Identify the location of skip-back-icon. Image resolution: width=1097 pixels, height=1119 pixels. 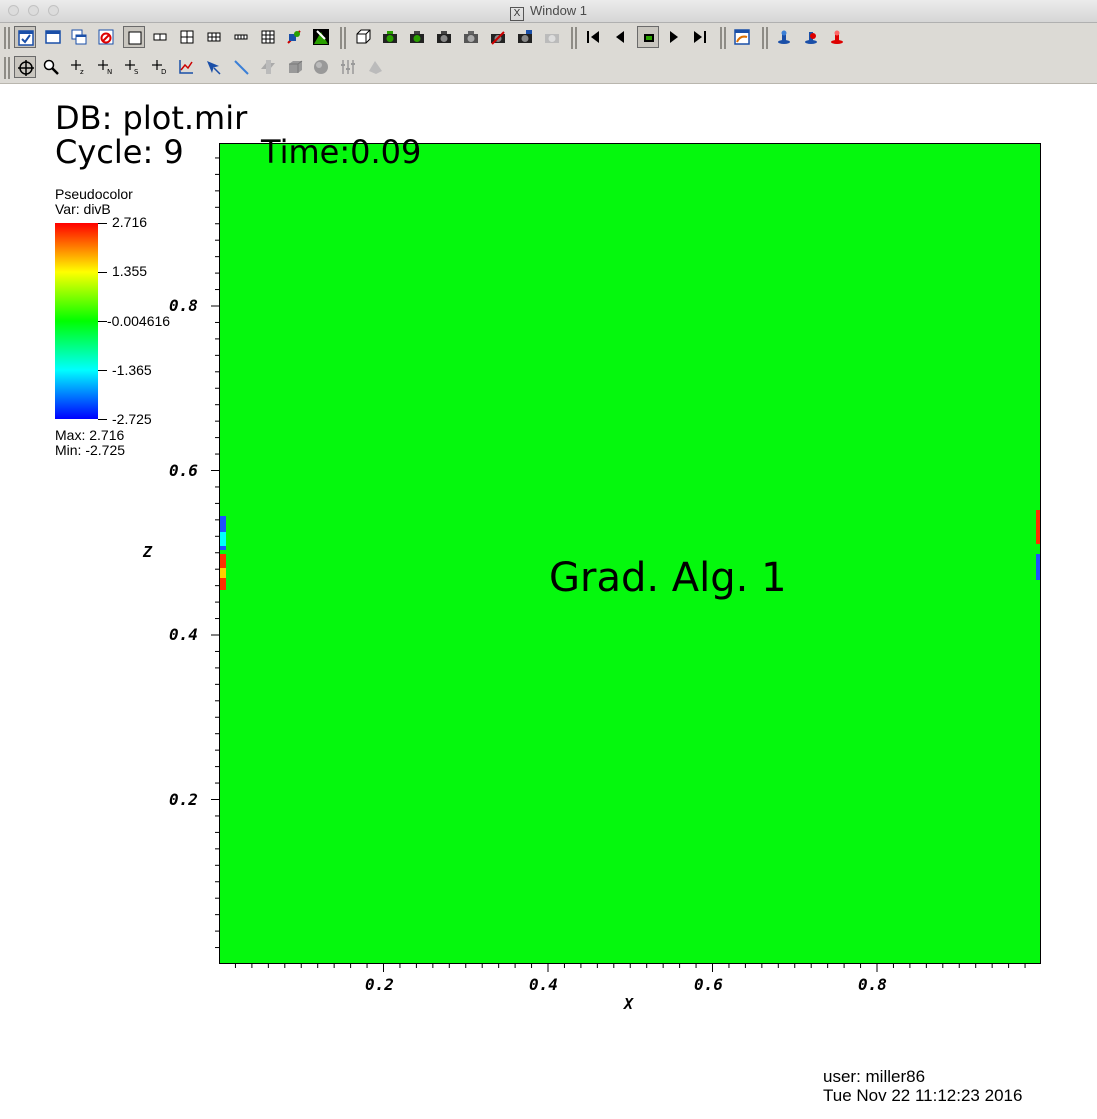
(593, 37).